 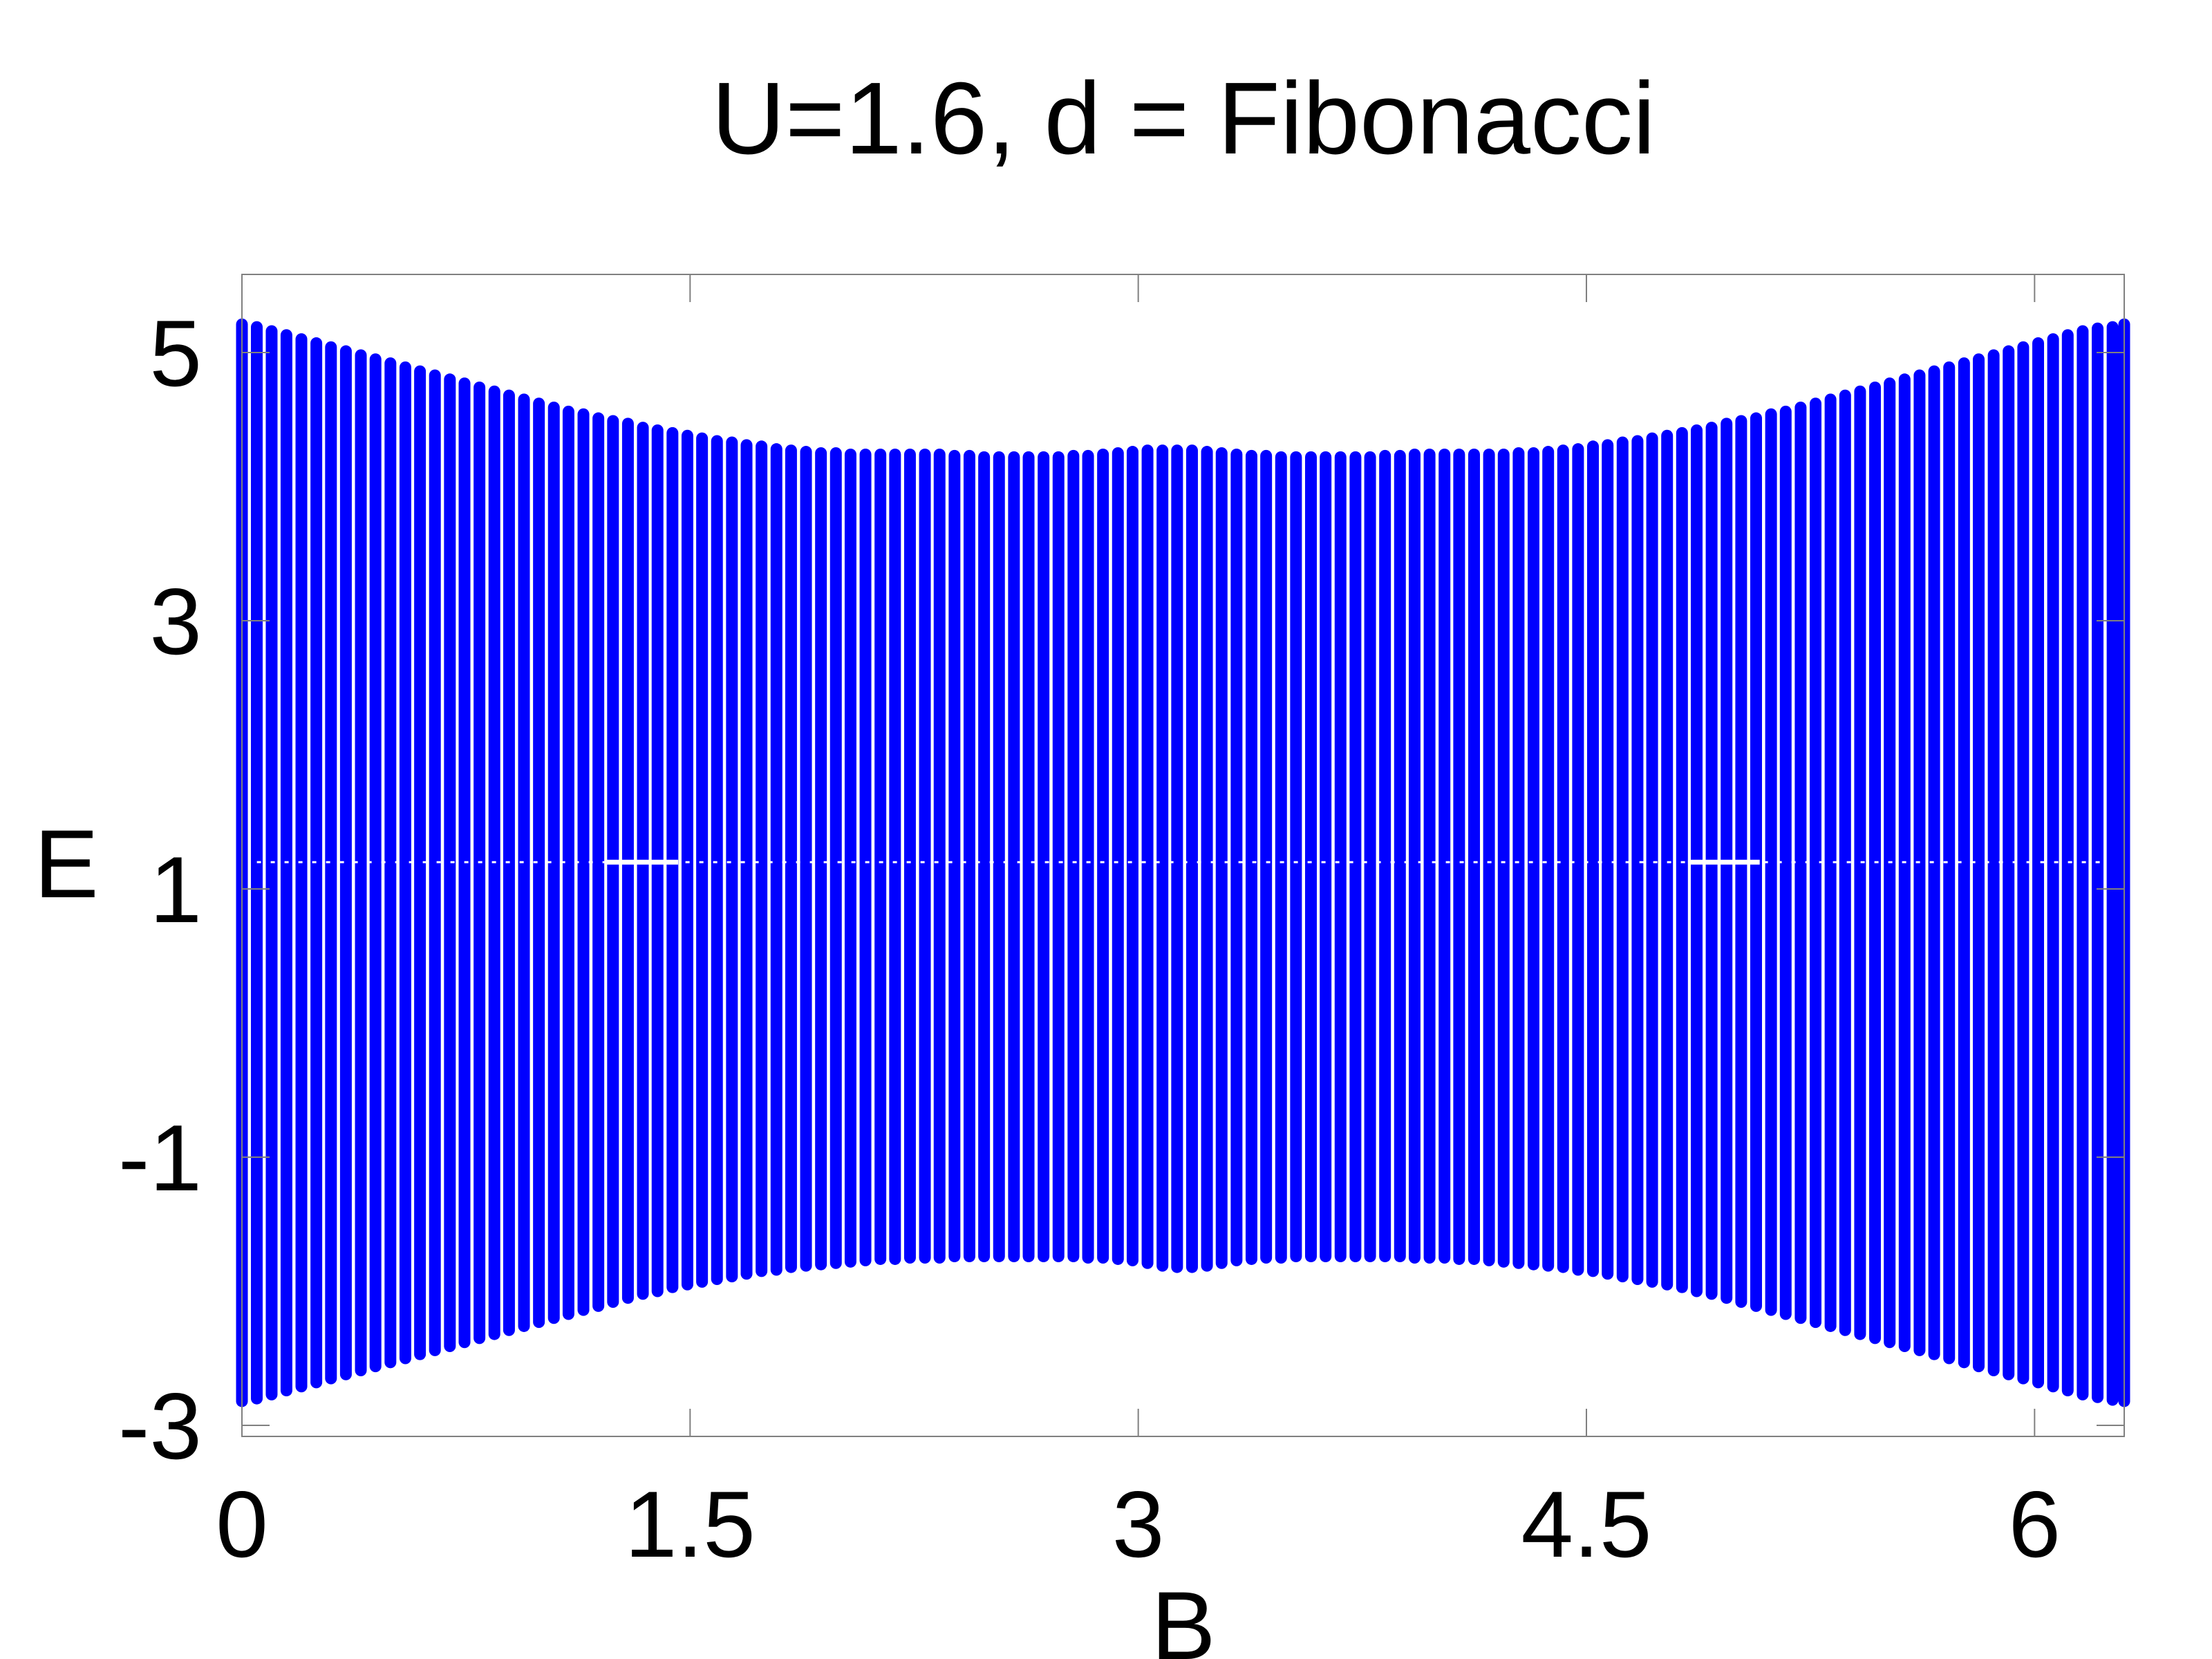 I want to click on x-axis-label: B, so click(x=1183, y=1615).